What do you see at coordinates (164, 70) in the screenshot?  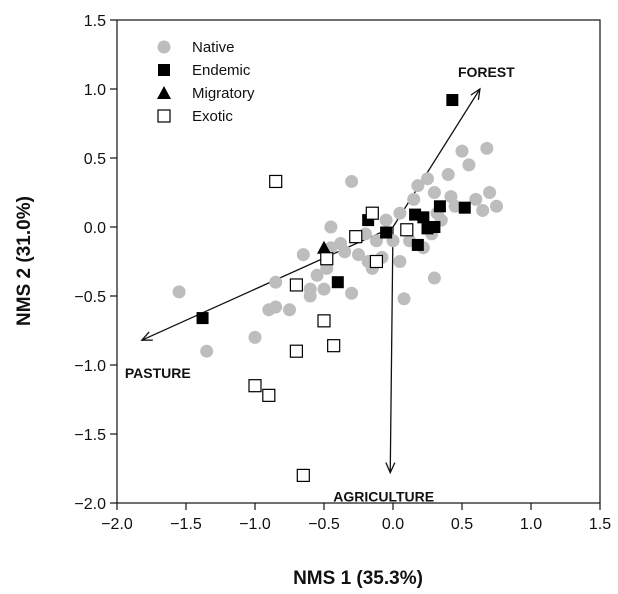 I see `legend-marker-endemic` at bounding box center [164, 70].